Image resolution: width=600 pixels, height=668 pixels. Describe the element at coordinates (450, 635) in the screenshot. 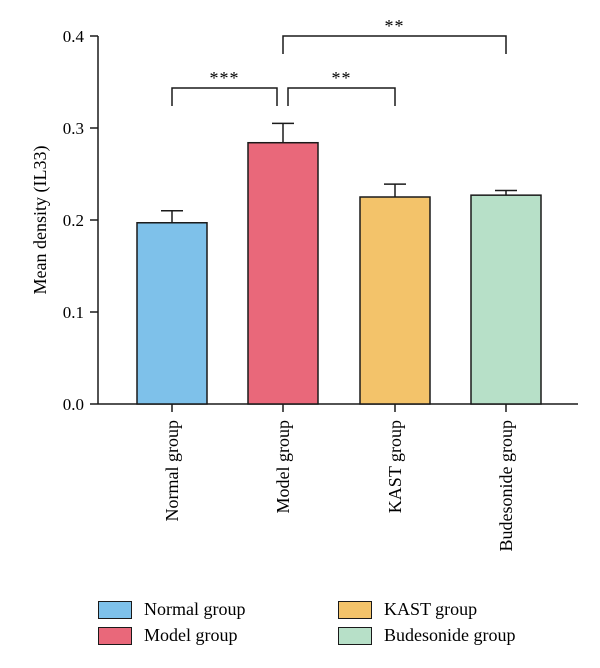

I see `legend-label-budesonide: Budesonide group` at that location.